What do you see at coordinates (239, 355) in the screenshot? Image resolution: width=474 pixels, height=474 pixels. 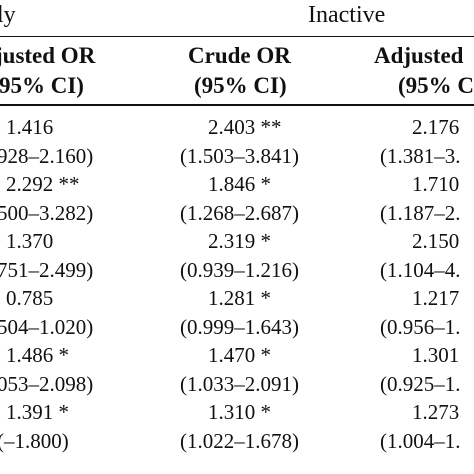 I see `cell-crude-or-value: 1.470 *` at bounding box center [239, 355].